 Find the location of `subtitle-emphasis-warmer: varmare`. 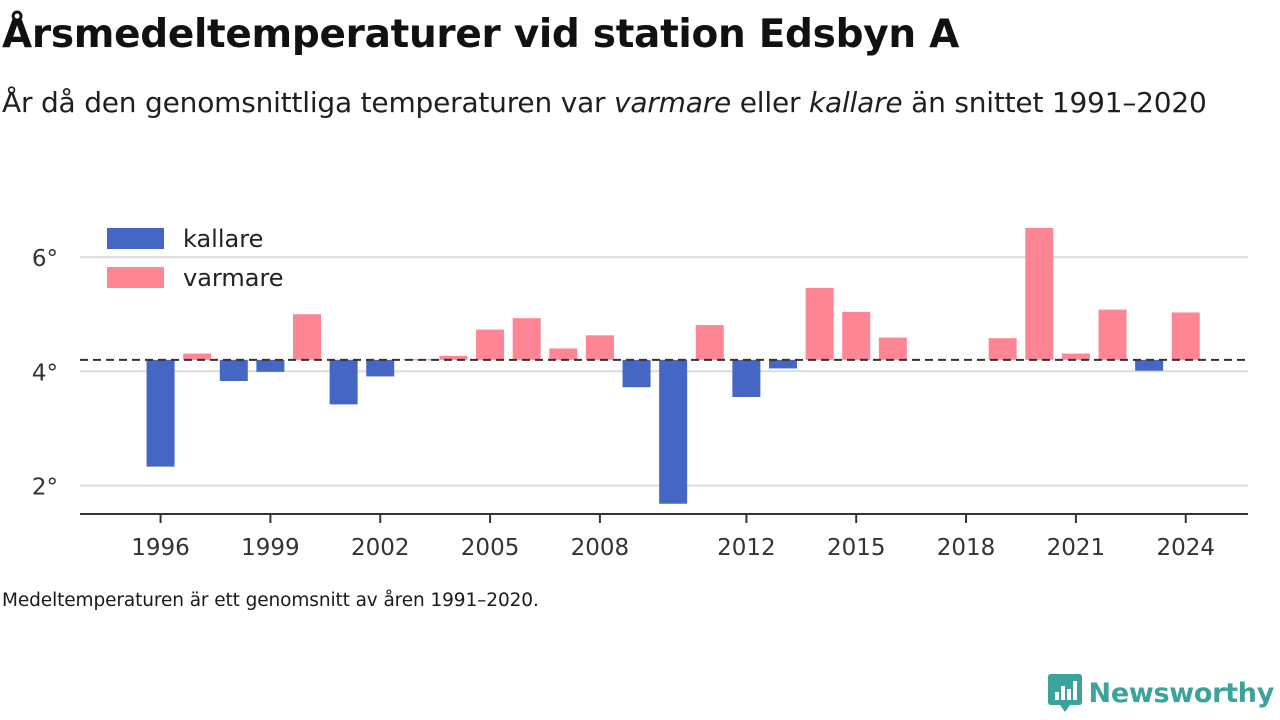

subtitle-emphasis-warmer: varmare is located at coordinates (673, 102).